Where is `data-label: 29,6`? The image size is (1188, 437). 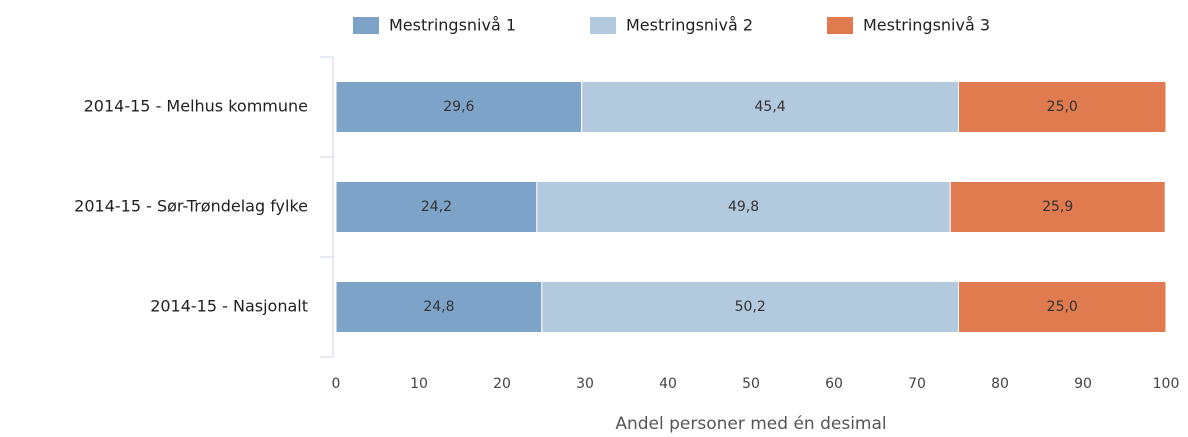 data-label: 29,6 is located at coordinates (458, 107).